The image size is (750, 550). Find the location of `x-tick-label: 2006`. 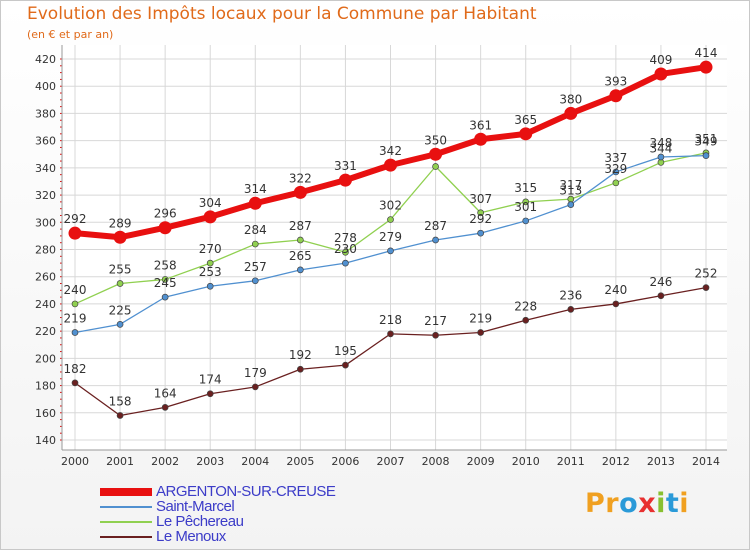

x-tick-label: 2006 is located at coordinates (345, 461).